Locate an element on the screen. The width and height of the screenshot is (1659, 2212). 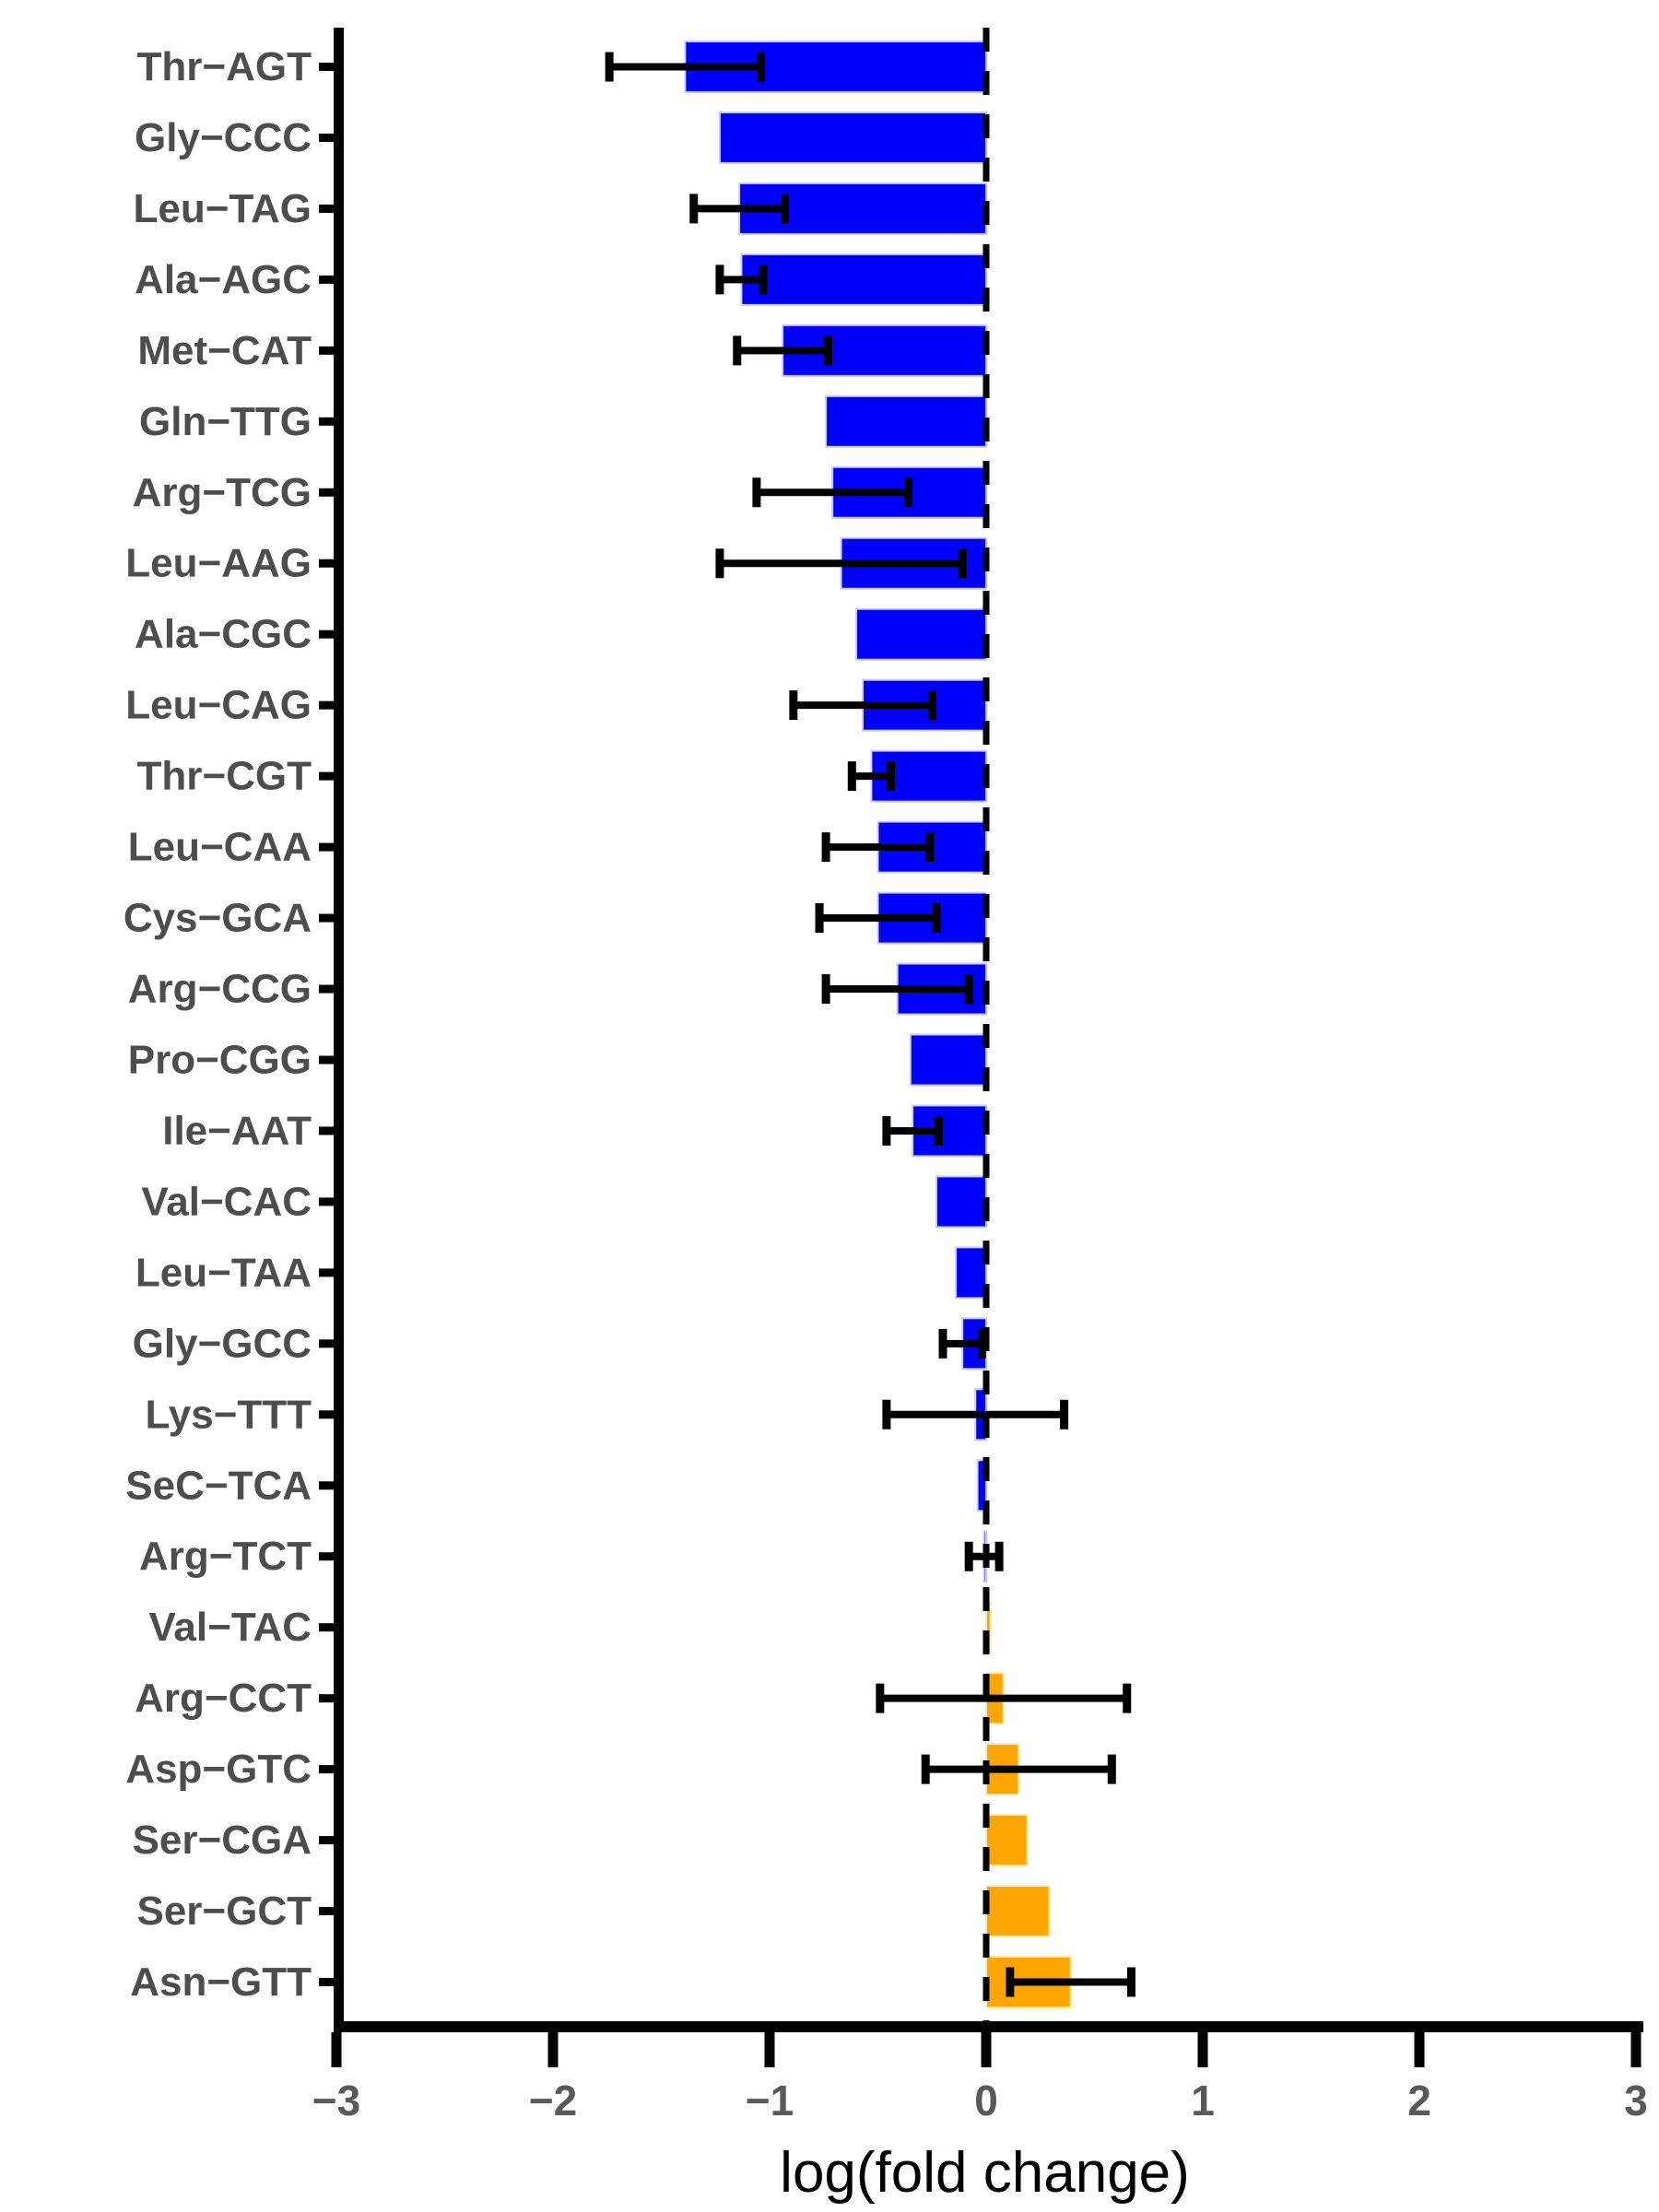
y-tick-Arg−CCT is located at coordinates (326, 1698).